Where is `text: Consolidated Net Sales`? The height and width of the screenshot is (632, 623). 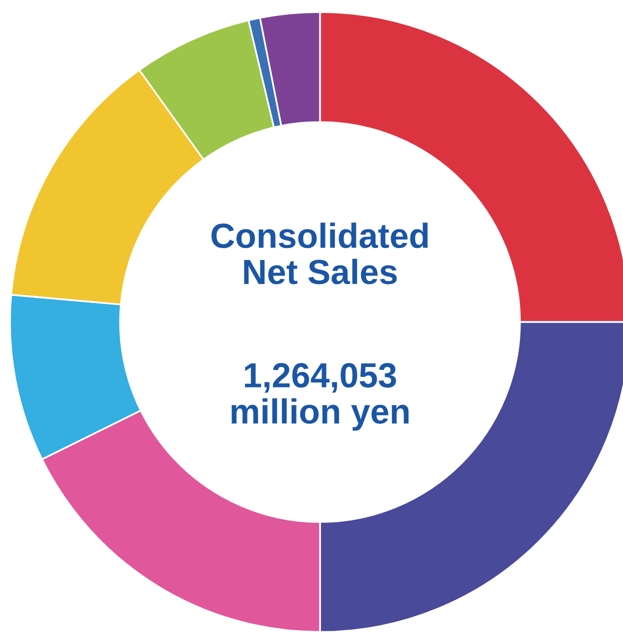
text: Consolidated Net Sales is located at coordinates (319, 253).